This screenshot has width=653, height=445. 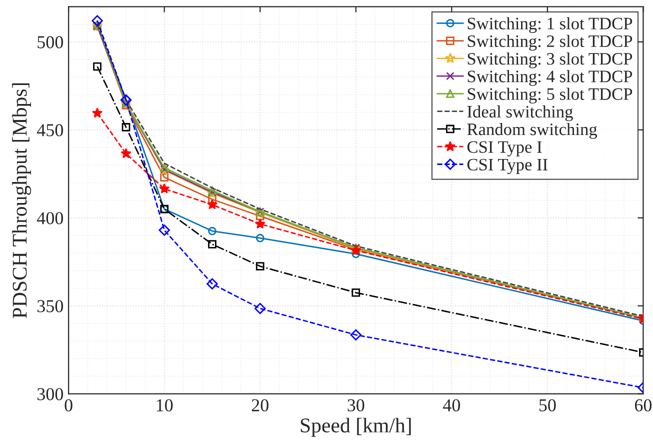 I want to click on legend-label: Switching: 1 slot TDCP, so click(x=550, y=25).